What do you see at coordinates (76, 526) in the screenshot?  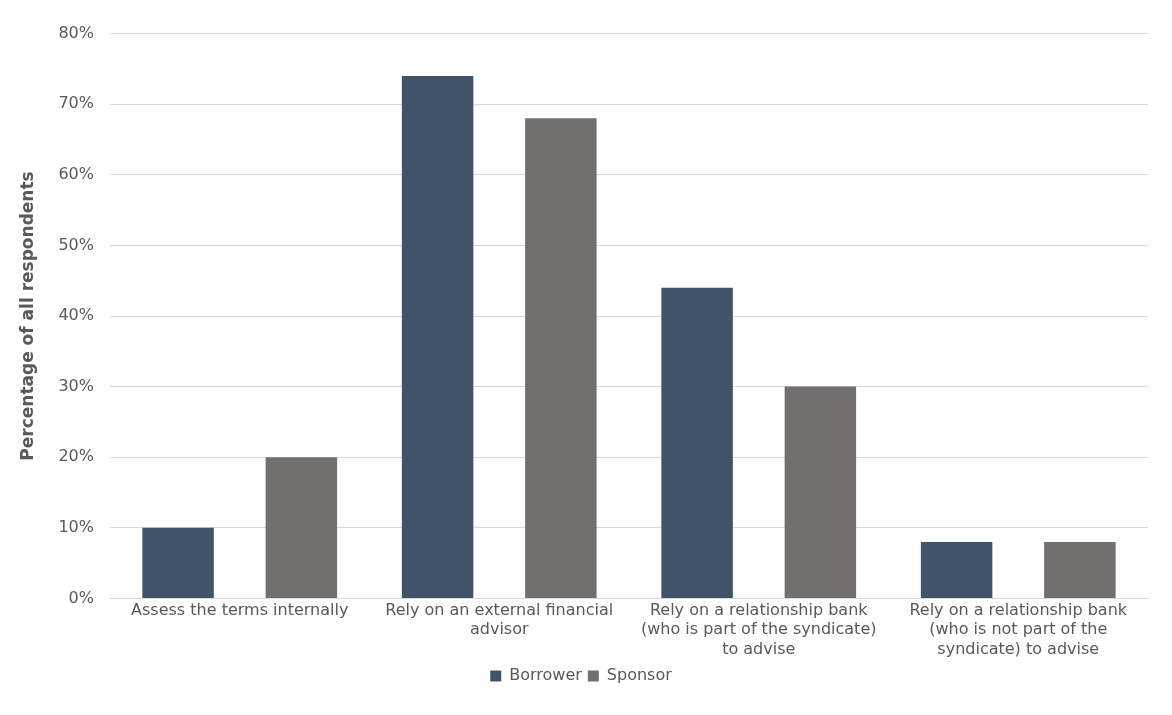 I see `y-tick-label: 10%` at bounding box center [76, 526].